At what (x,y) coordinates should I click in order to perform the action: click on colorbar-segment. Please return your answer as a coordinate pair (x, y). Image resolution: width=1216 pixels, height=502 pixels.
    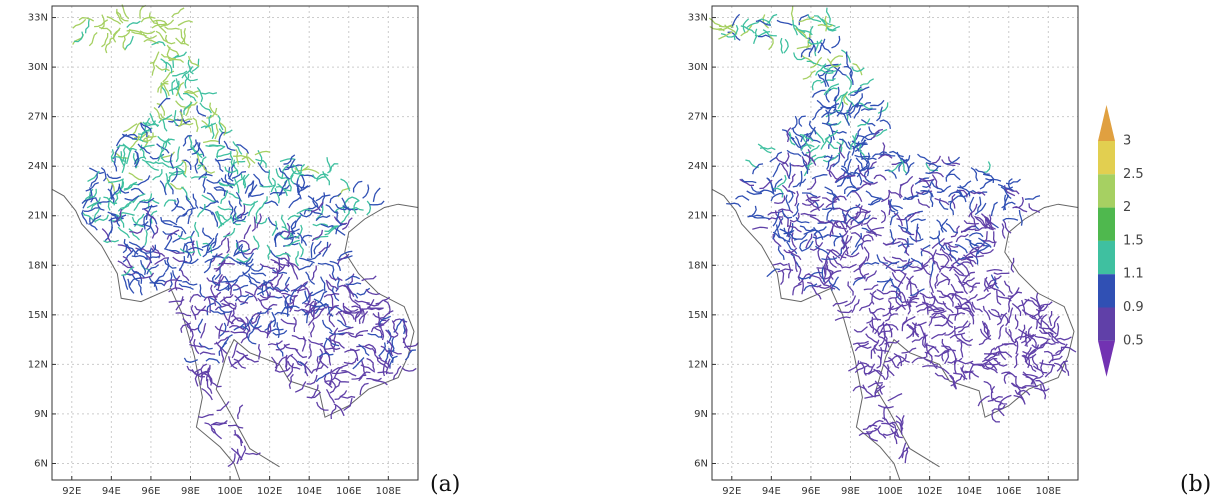
    Looking at the image, I should click on (1106, 191).